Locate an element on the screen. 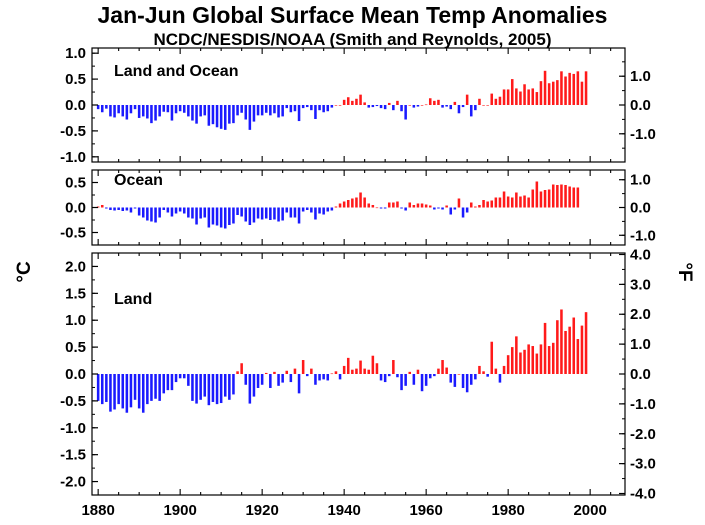  bar-land-1971 is located at coordinates (471, 379).